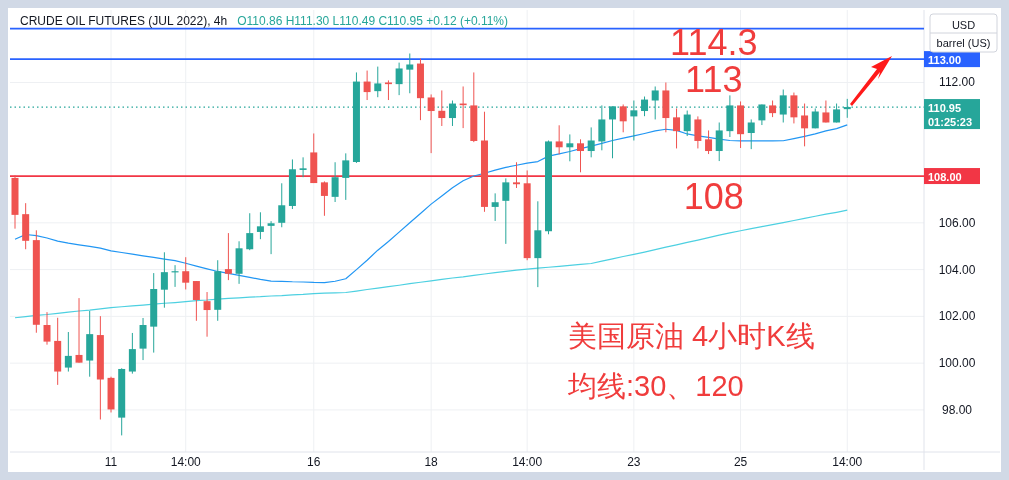  Describe the element at coordinates (963, 43) in the screenshot. I see `text: barrel (US)` at that location.